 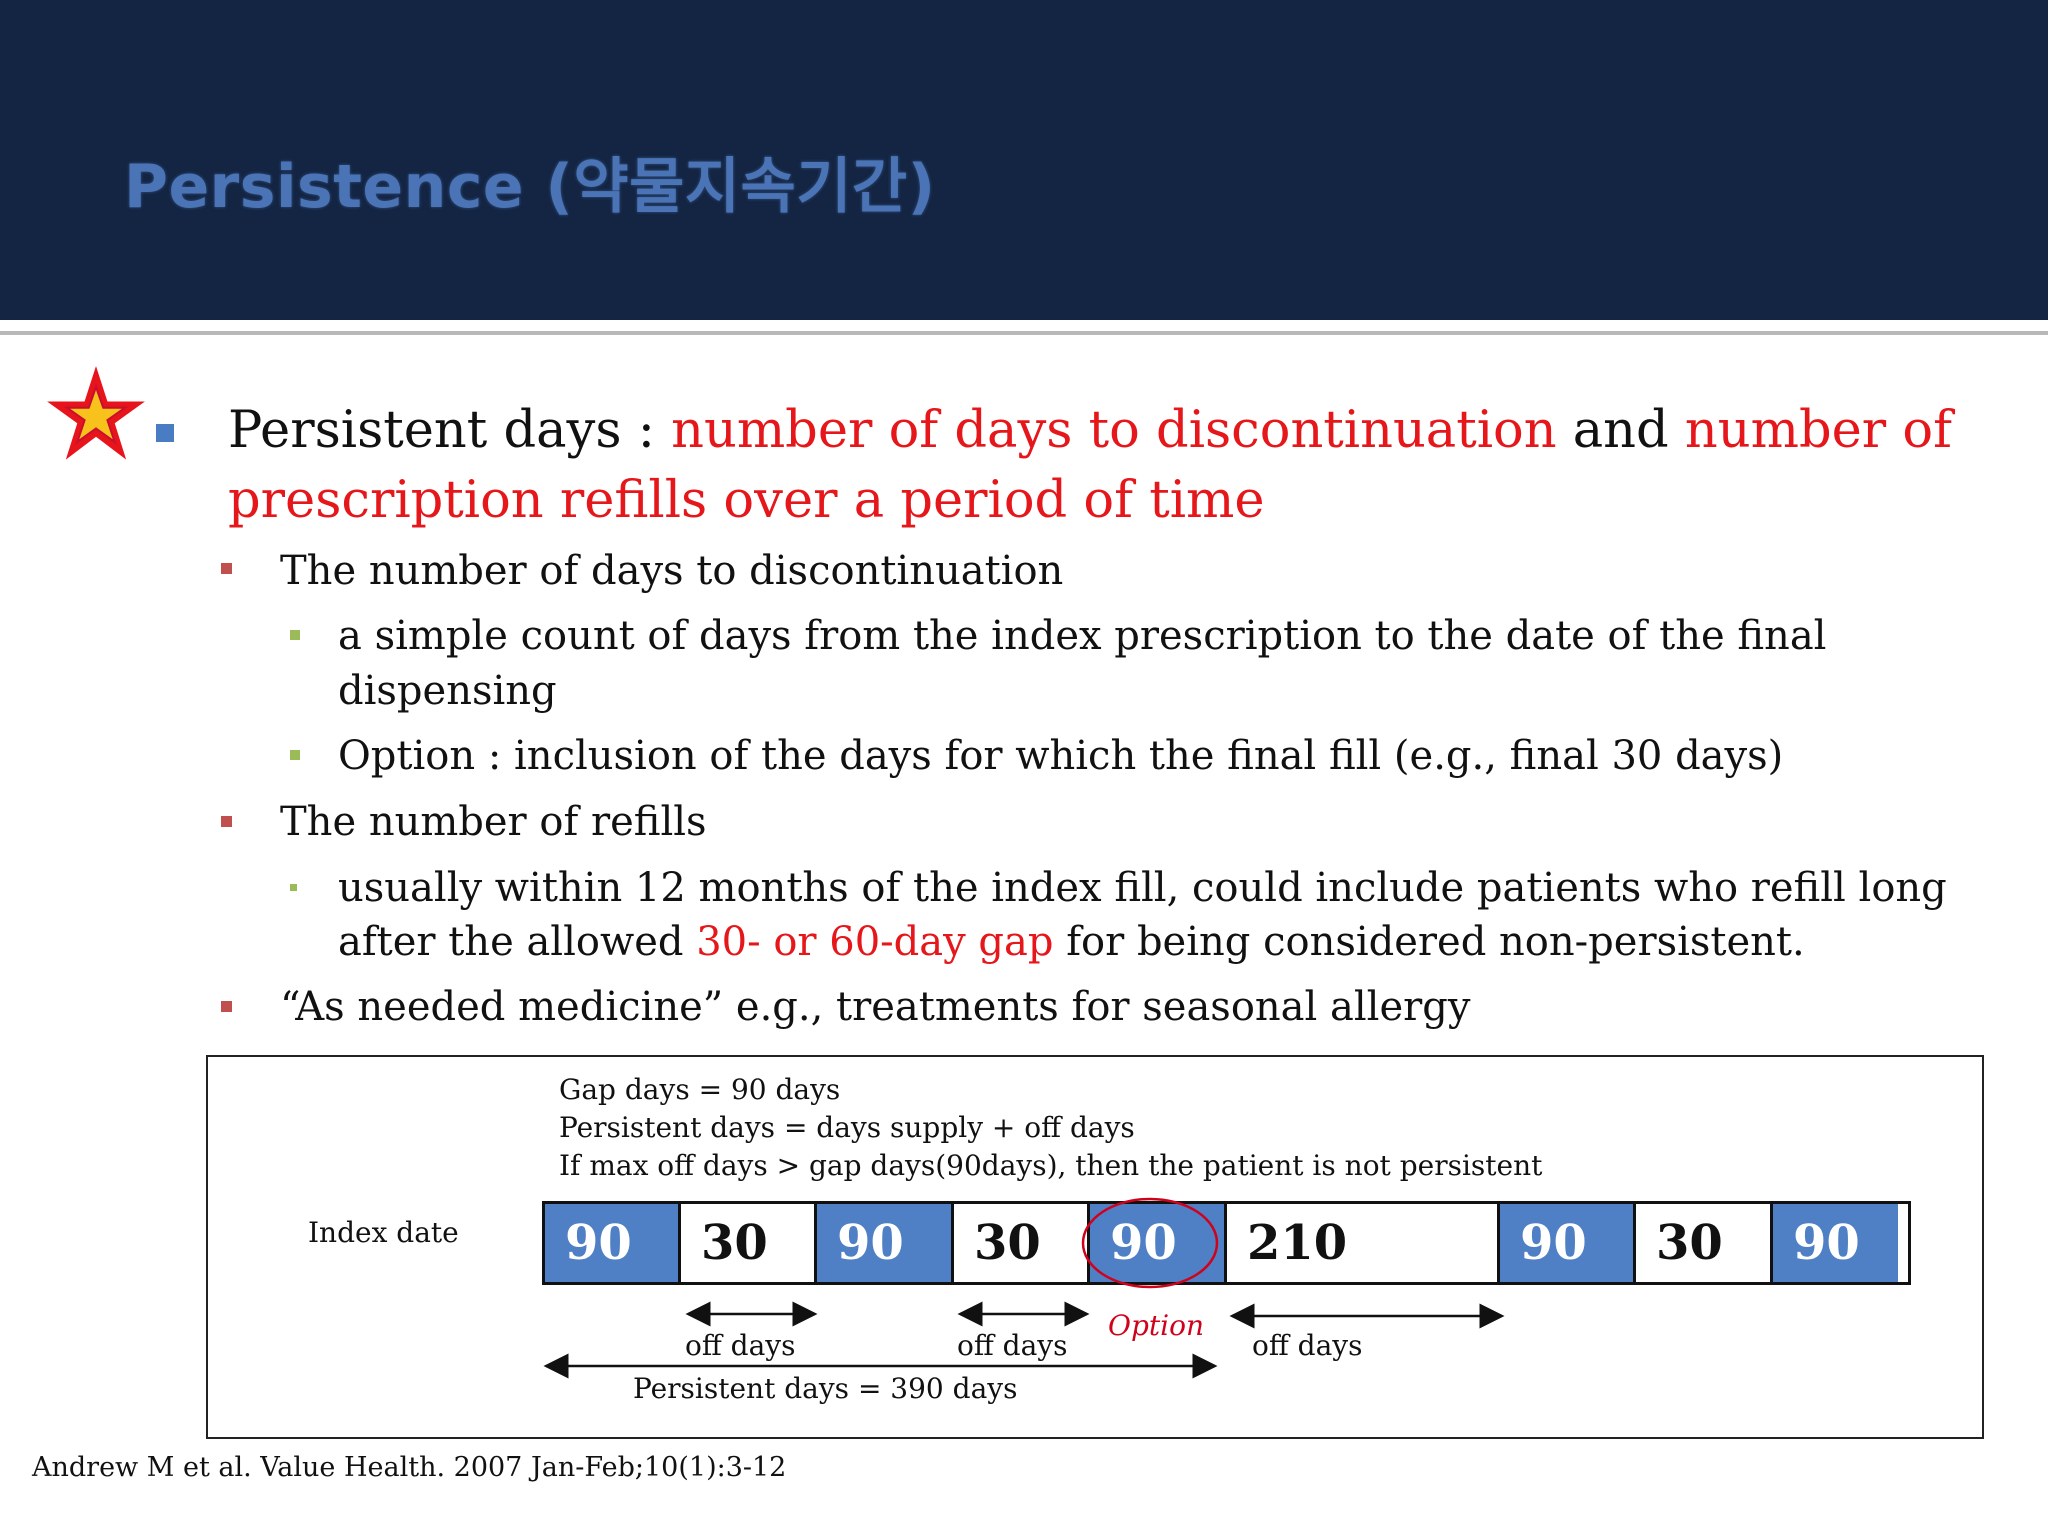 I want to click on sub-sub-bullet-1a-line2: dispensing, so click(x=447, y=691).